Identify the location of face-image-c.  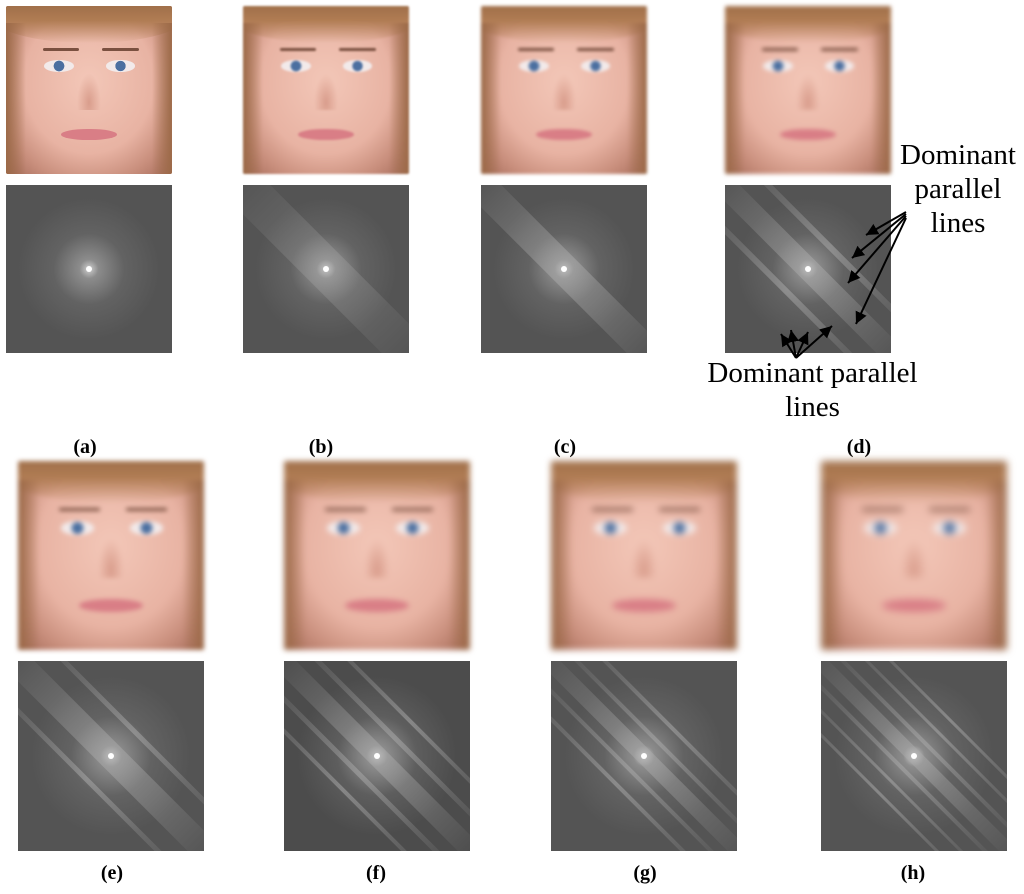
(564, 90).